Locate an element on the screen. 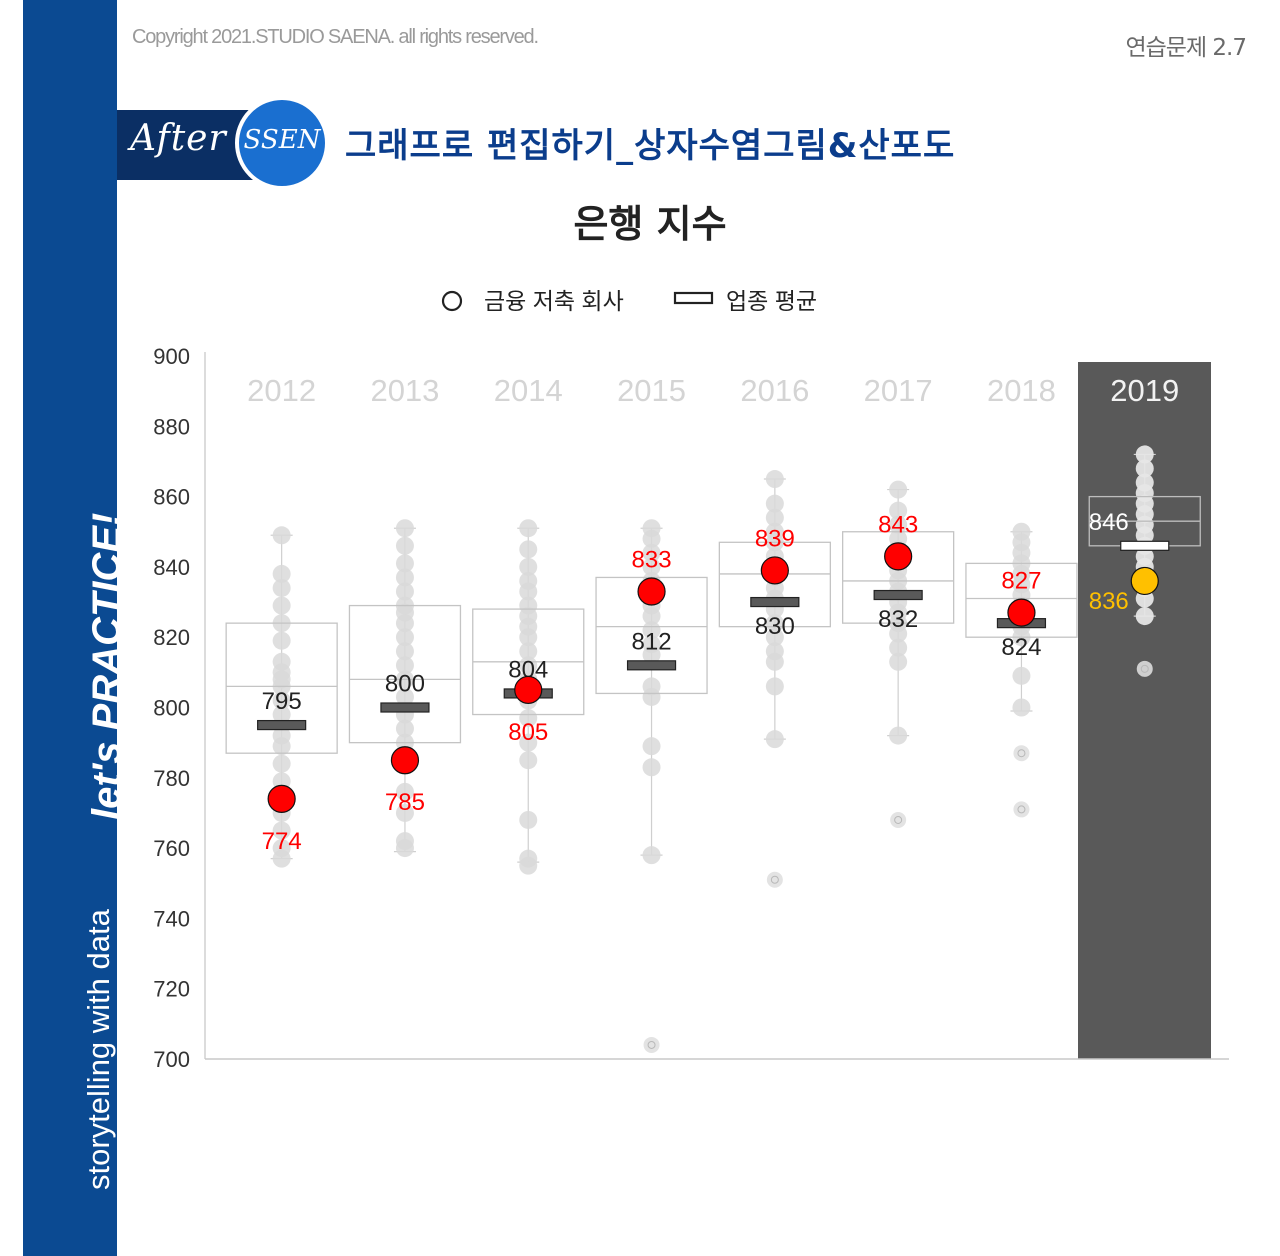  chart-title: 은행 지수 is located at coordinates (650, 224).